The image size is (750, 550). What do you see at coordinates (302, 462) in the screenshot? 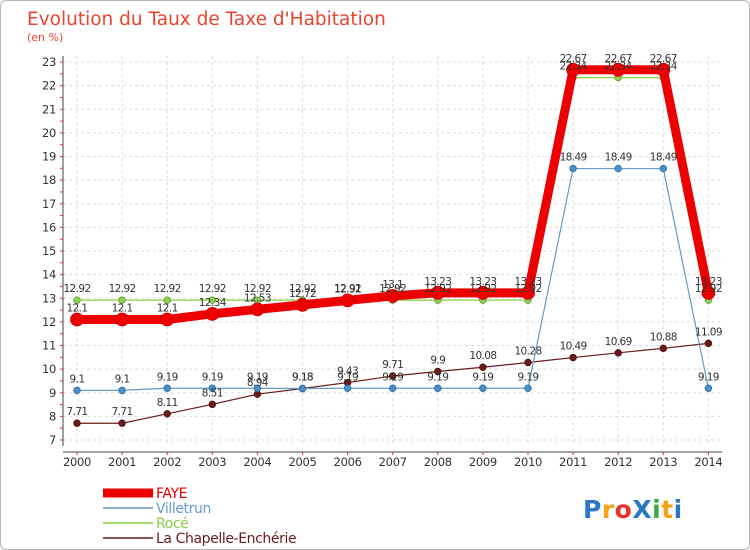
I see `x-tick-label: 2005` at bounding box center [302, 462].